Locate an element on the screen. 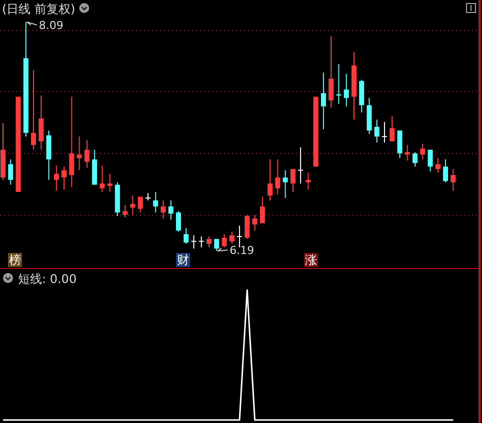  chart-title: 短线: 0.00 is located at coordinates (47, 279).